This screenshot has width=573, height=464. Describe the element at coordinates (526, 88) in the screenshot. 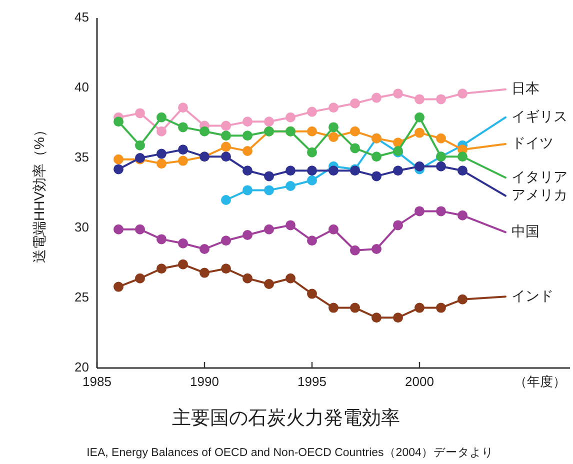

I see `series-label: 日本` at that location.